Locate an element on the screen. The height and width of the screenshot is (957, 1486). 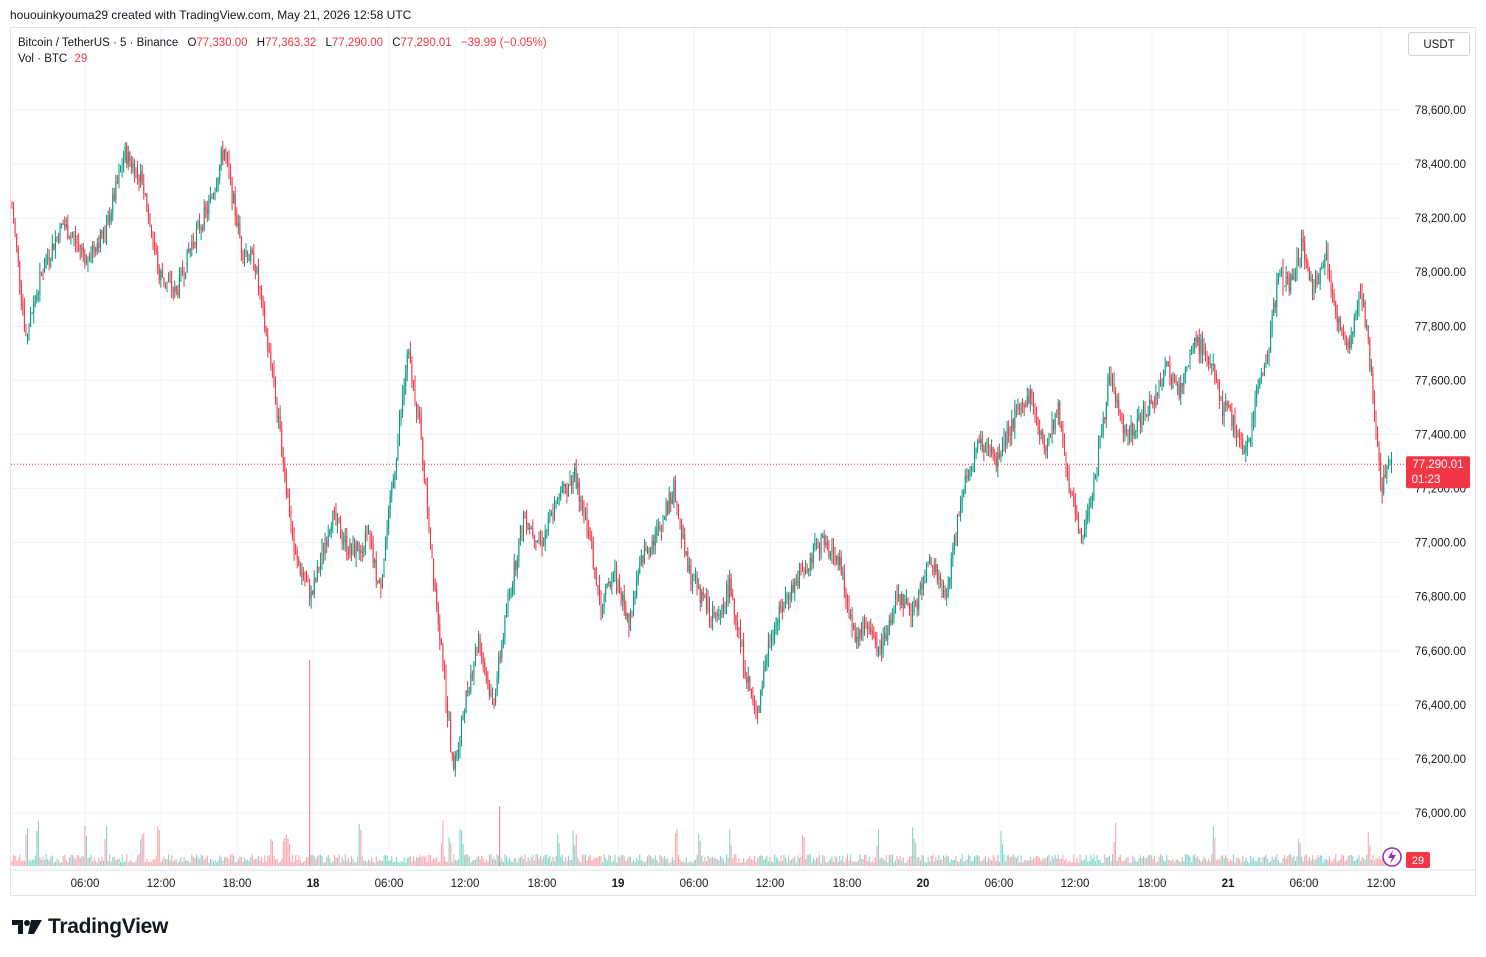
volume-label: Vol · BTC is located at coordinates (43, 59).